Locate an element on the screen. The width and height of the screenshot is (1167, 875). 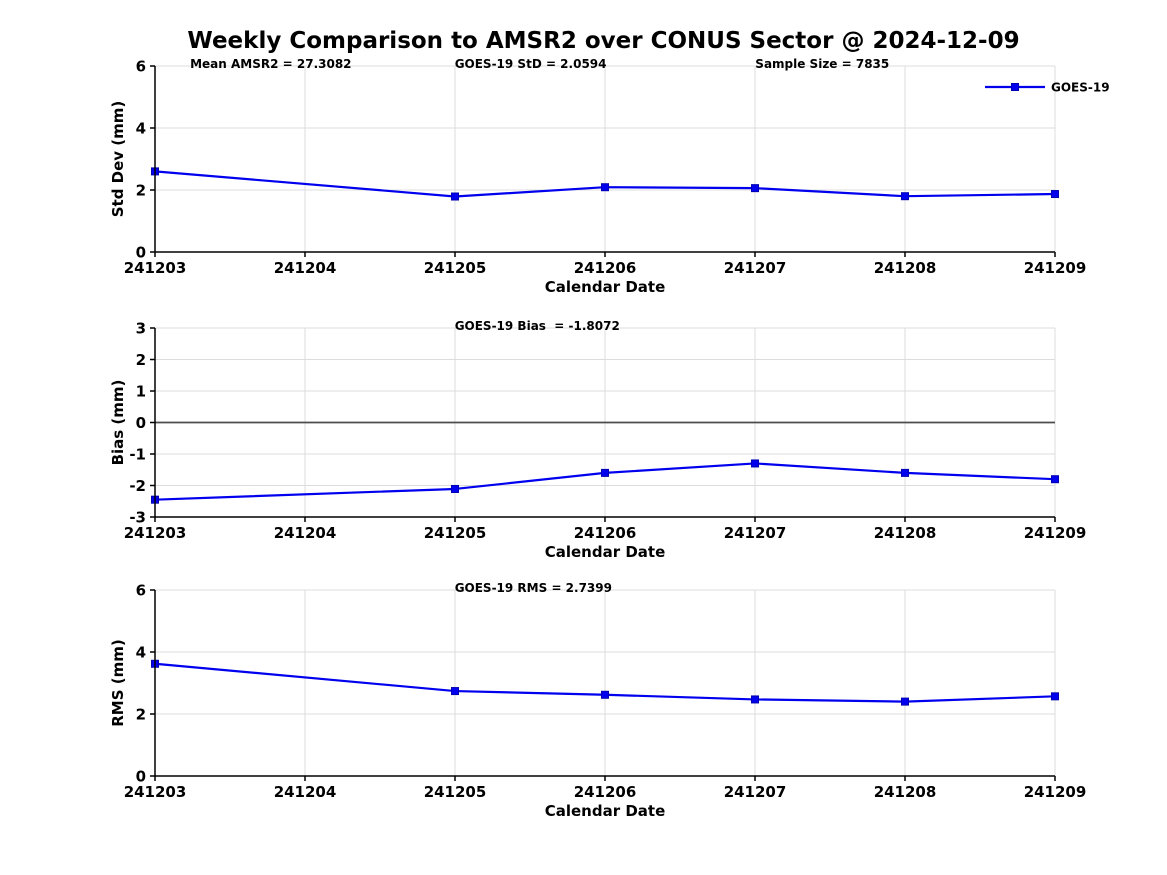
y-axis-label: Bias (mm) is located at coordinates (118, 423).